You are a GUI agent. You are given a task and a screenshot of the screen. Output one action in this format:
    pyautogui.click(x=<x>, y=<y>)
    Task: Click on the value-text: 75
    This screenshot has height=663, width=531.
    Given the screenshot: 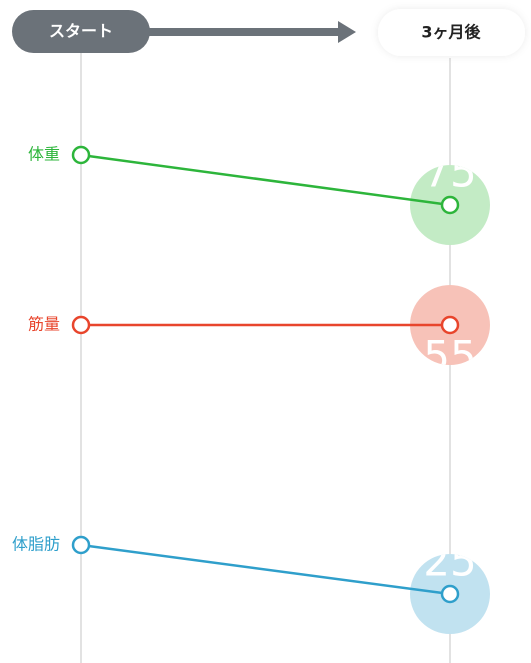 What is the action you would take?
    pyautogui.click(x=449, y=172)
    